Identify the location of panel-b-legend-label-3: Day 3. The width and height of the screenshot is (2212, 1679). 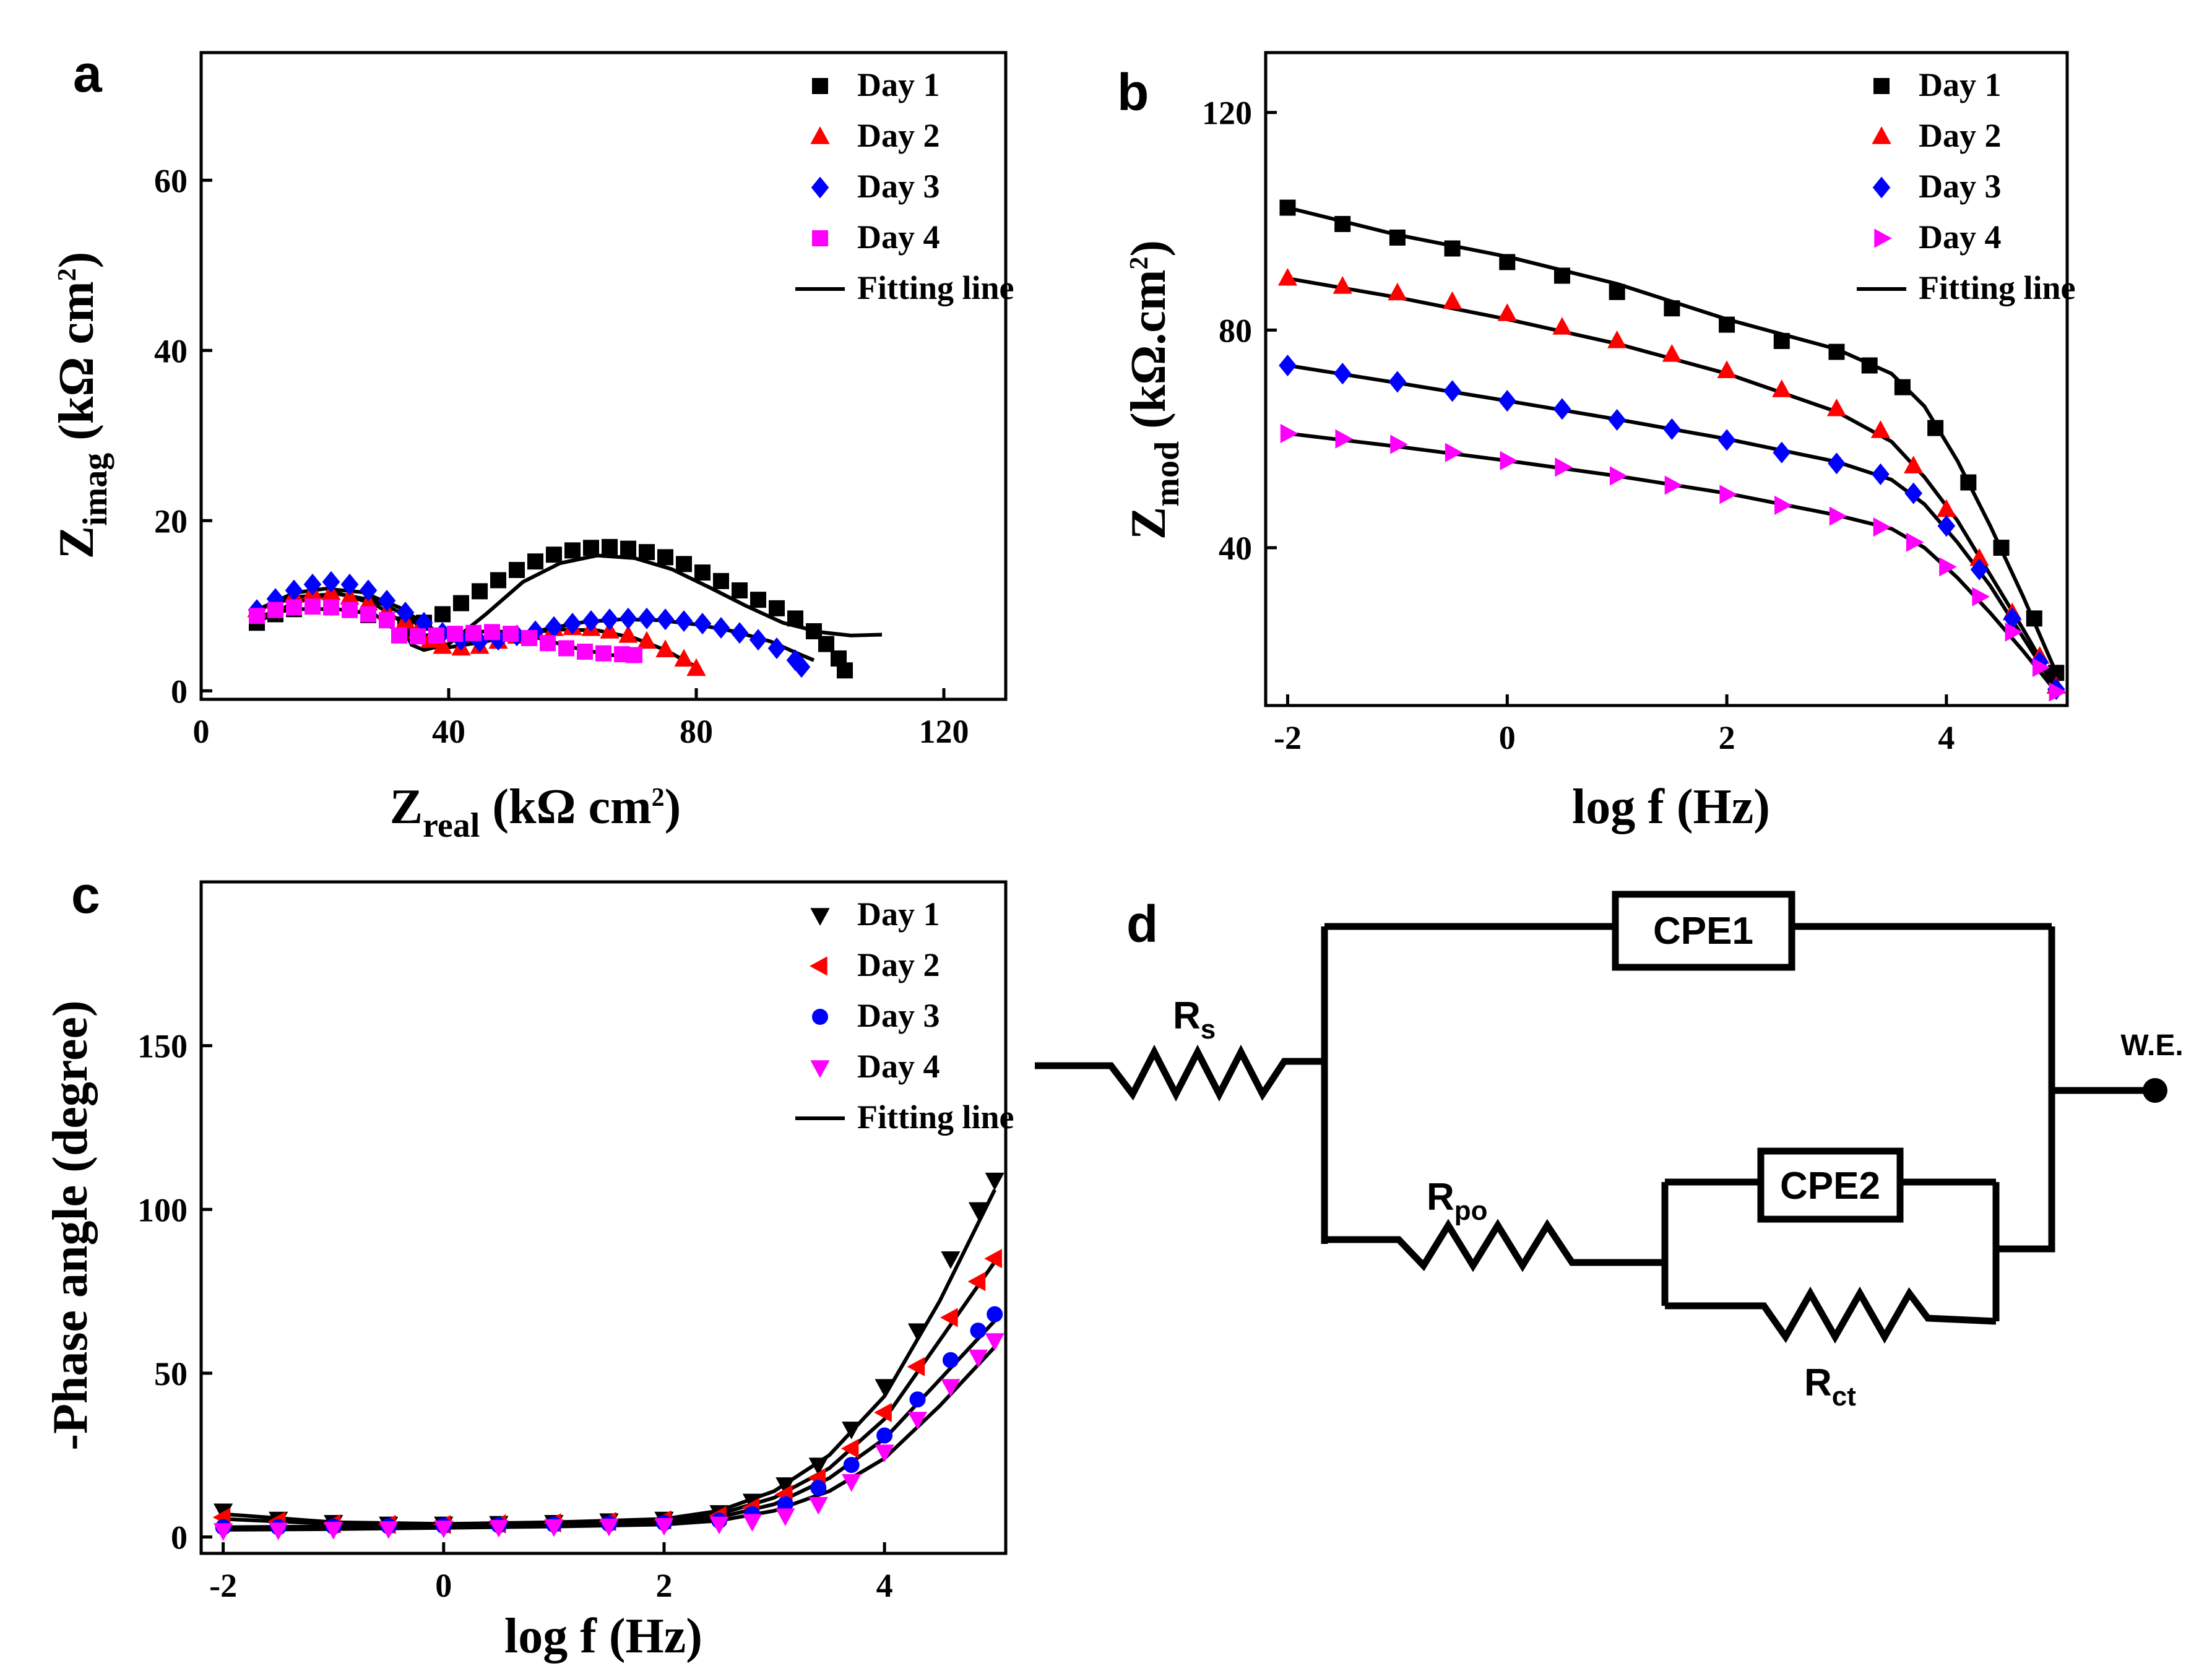
(1960, 186).